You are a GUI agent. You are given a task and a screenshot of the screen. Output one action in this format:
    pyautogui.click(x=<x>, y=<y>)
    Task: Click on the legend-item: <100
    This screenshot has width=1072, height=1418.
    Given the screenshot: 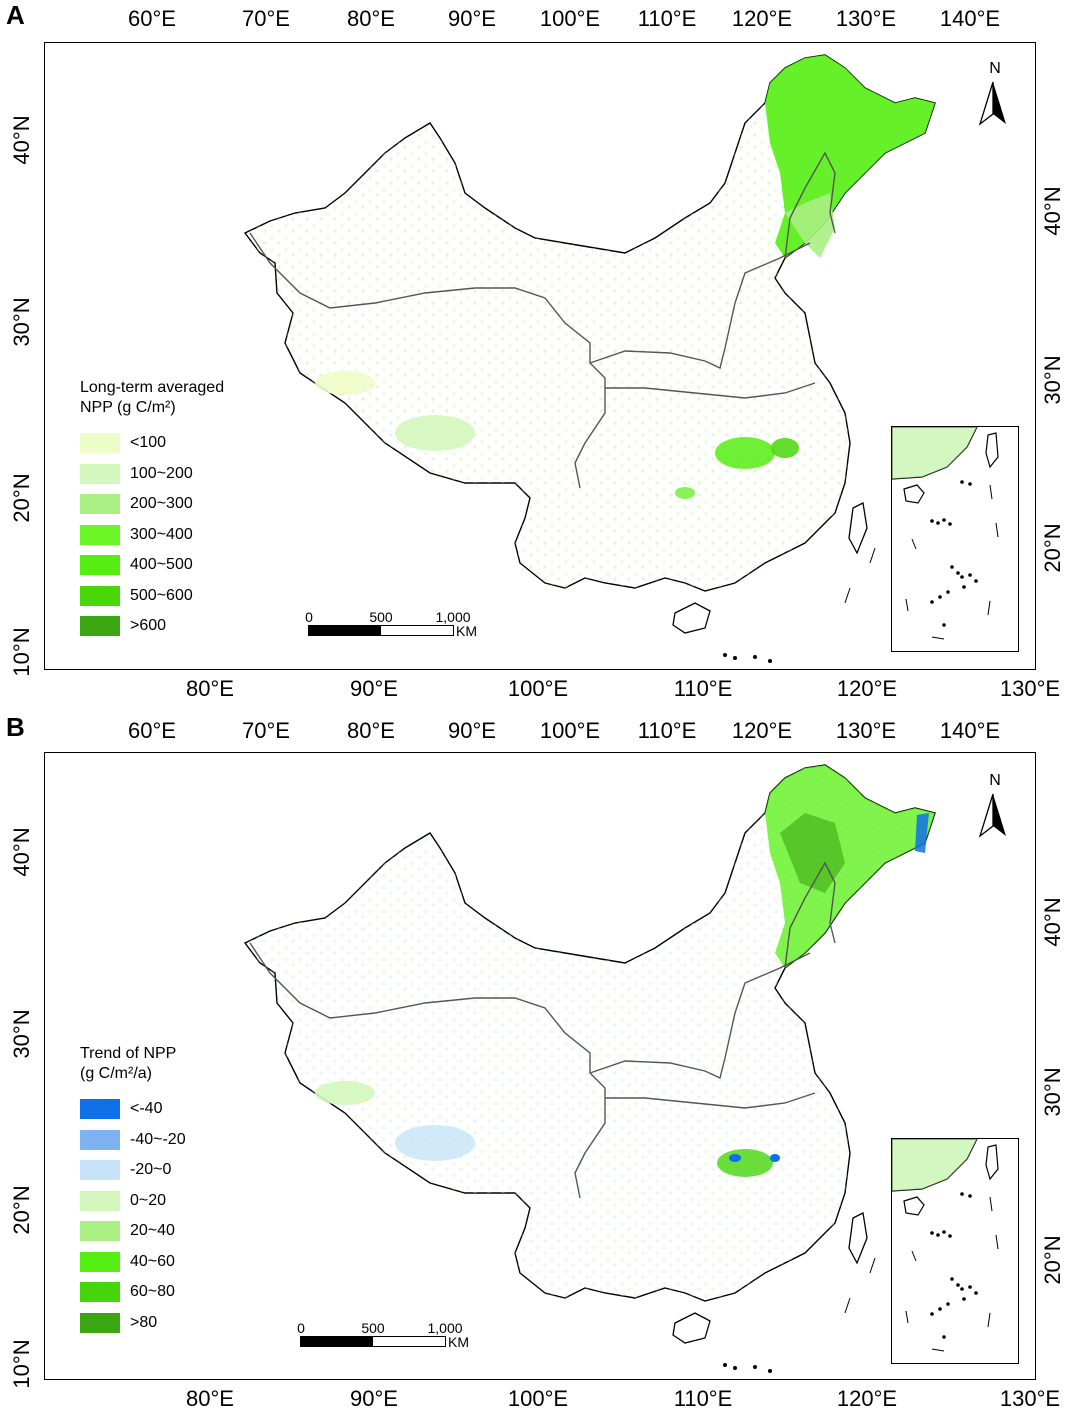 What is the action you would take?
    pyautogui.click(x=152, y=443)
    